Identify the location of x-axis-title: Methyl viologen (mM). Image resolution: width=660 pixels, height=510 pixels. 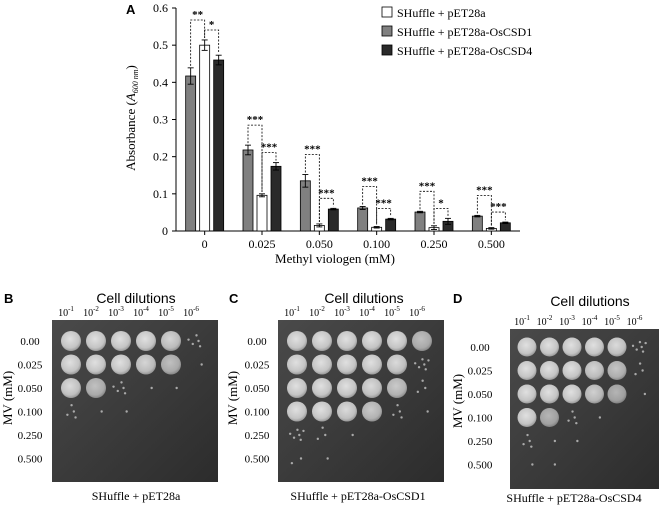
(335, 258).